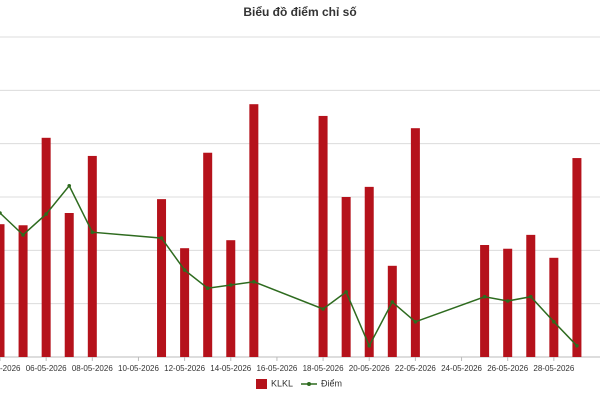  Describe the element at coordinates (309, 384) in the screenshot. I see `legend-swatch-point` at that location.